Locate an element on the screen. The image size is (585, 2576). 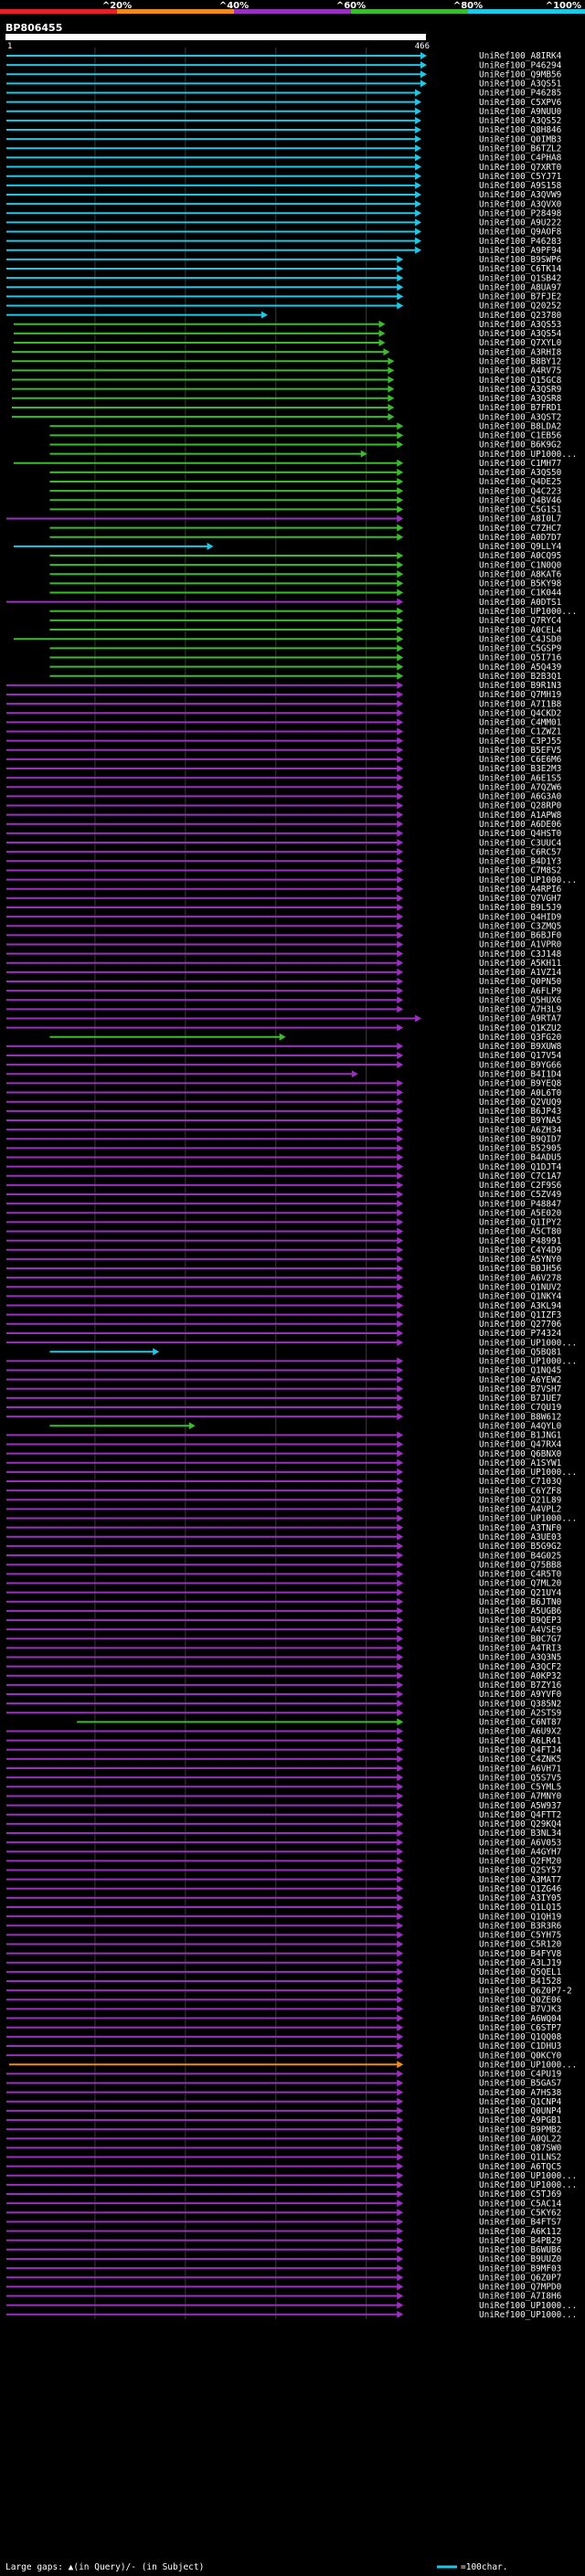
hit-label: UniRef100_C4Y4D9 is located at coordinates (520, 1251).